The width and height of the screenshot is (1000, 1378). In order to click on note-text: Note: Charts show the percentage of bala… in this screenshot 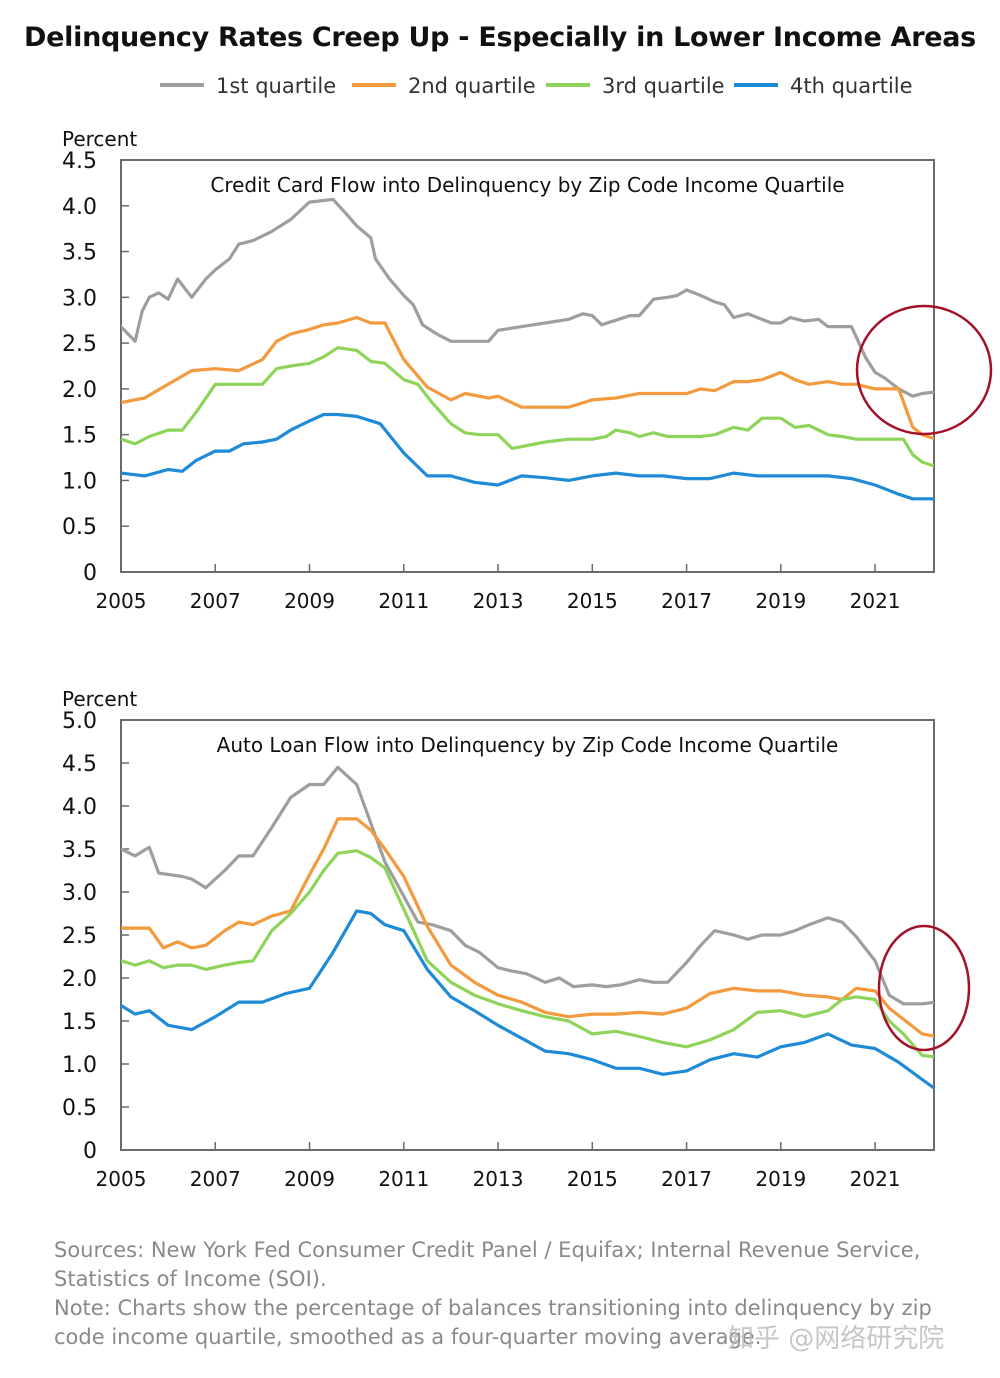, I will do `click(493, 1322)`.